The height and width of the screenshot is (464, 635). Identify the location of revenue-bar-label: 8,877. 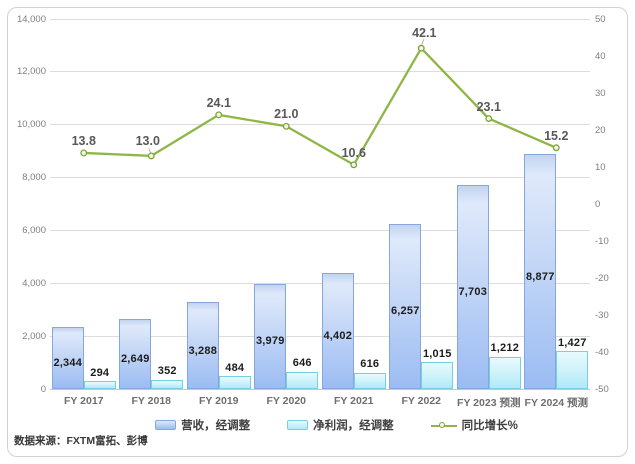
(540, 276).